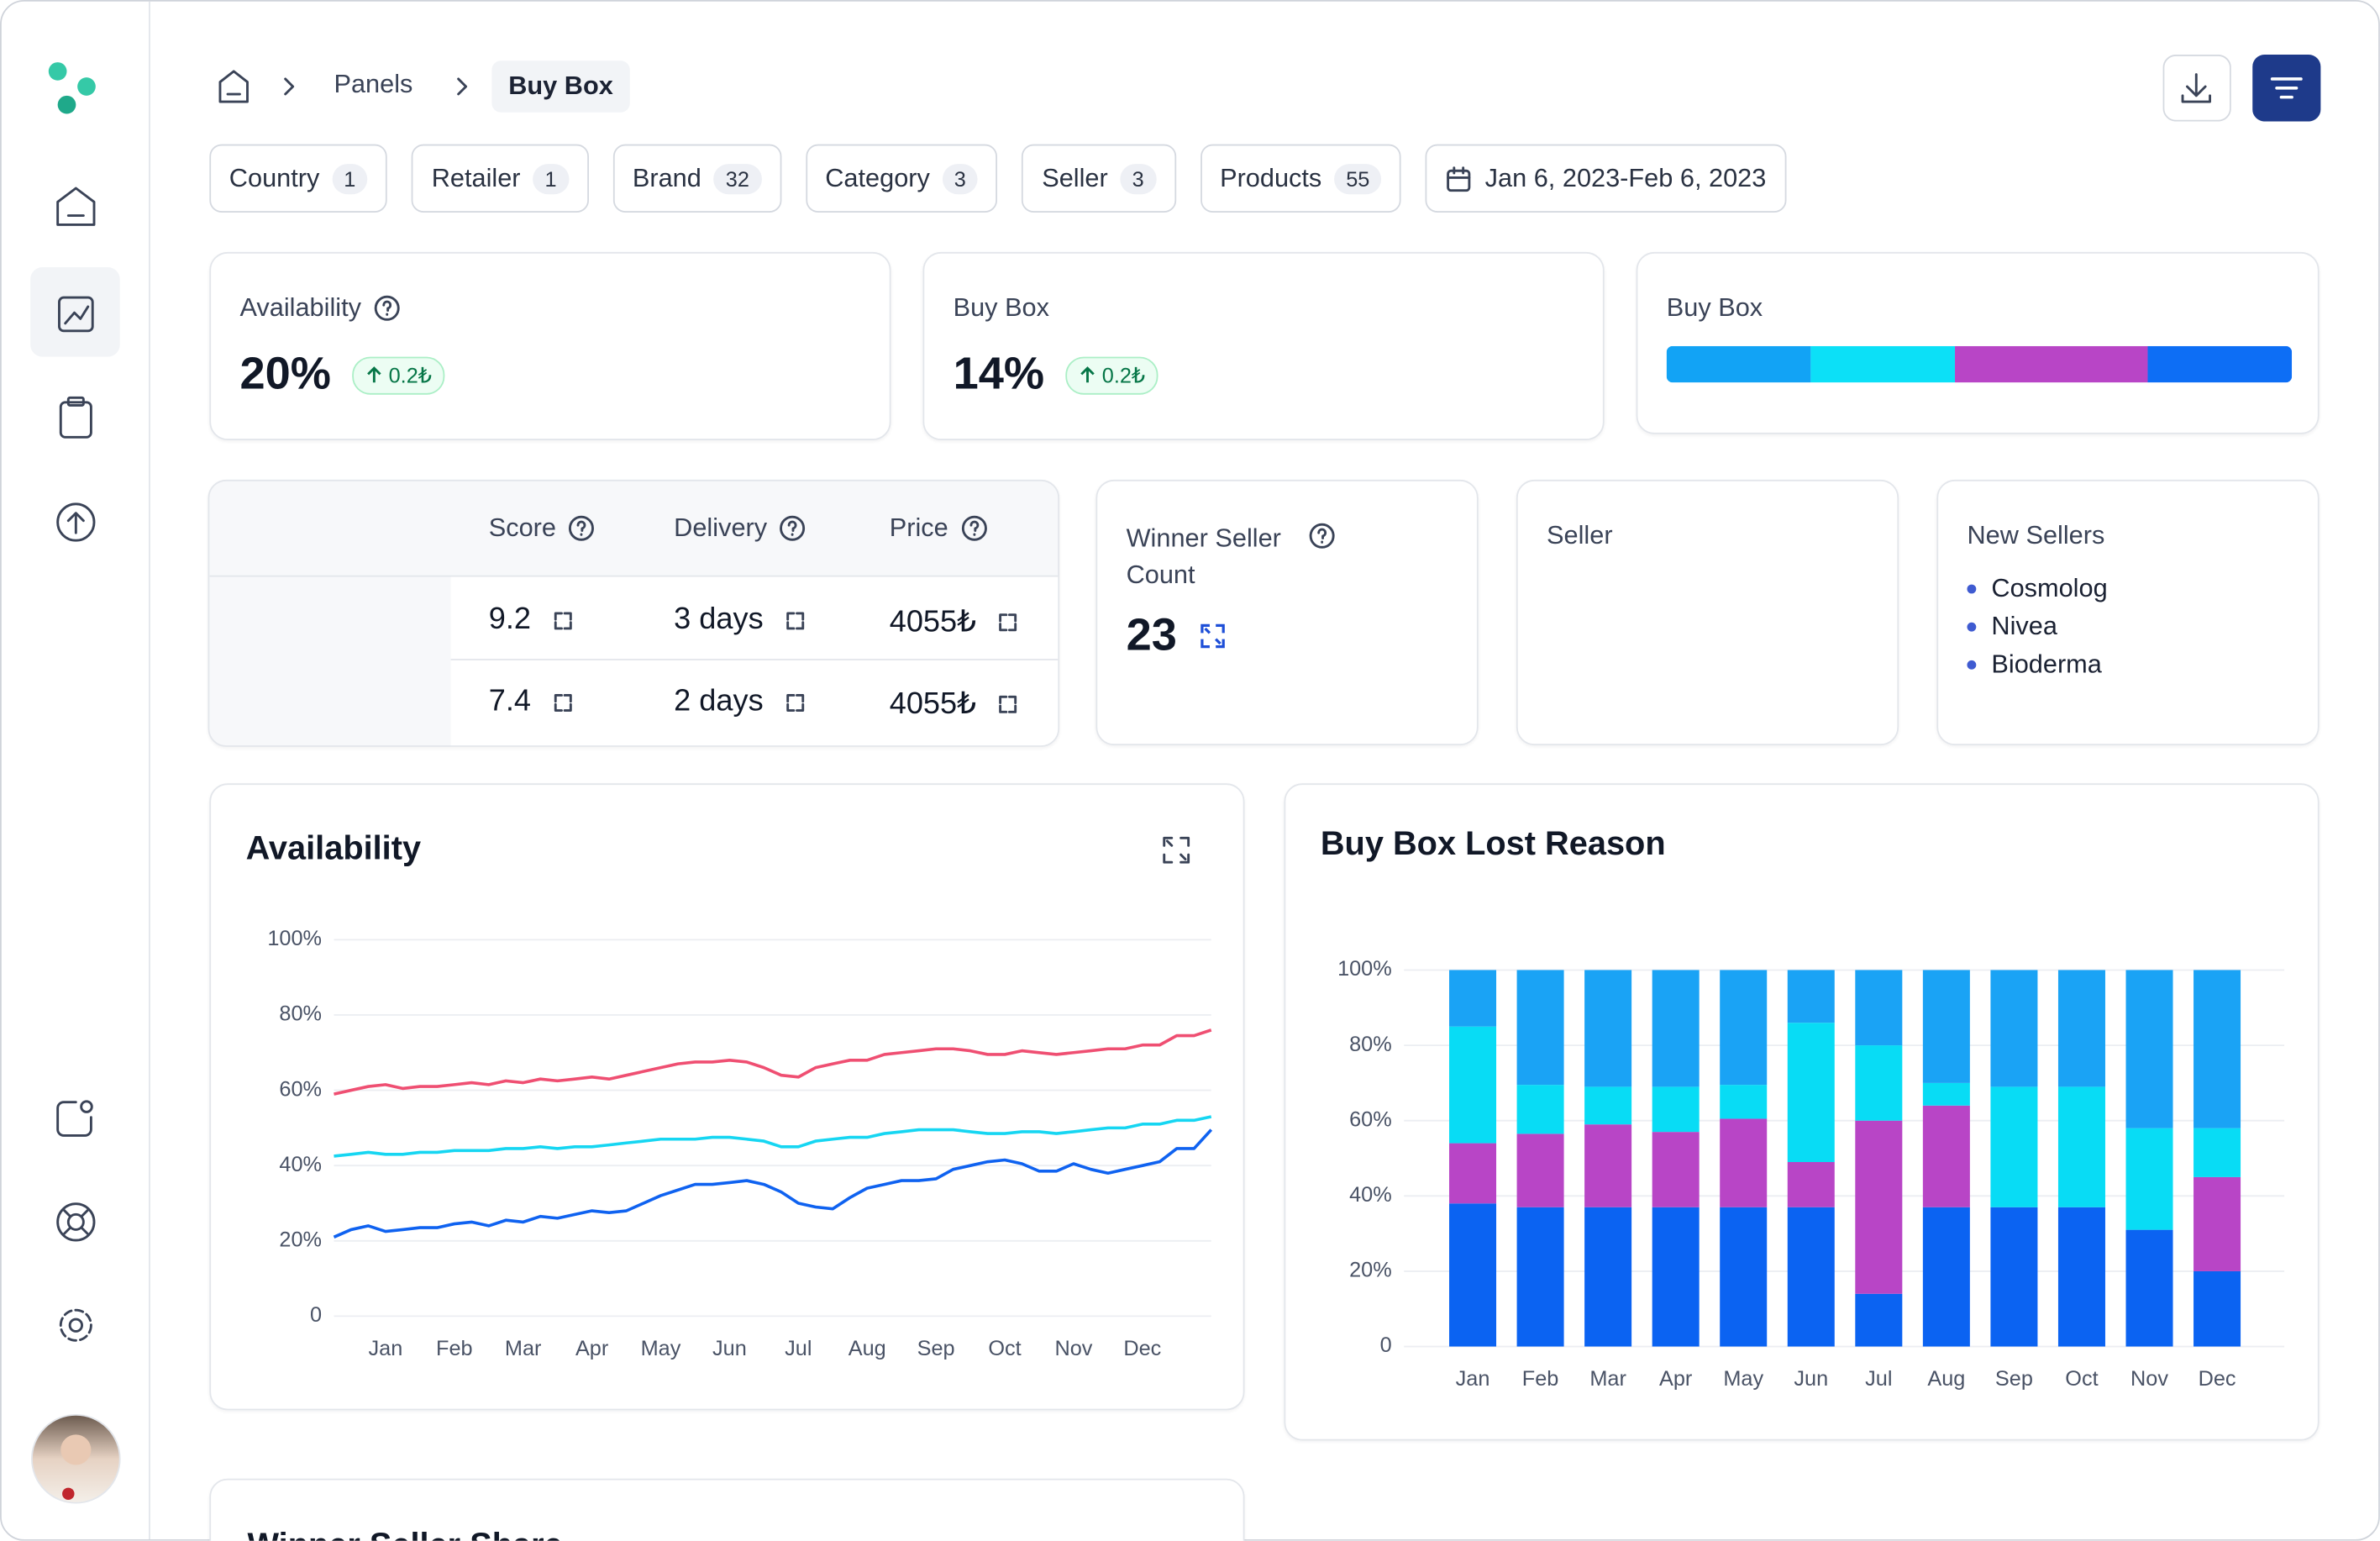  What do you see at coordinates (72, 88) in the screenshot?
I see `logo` at bounding box center [72, 88].